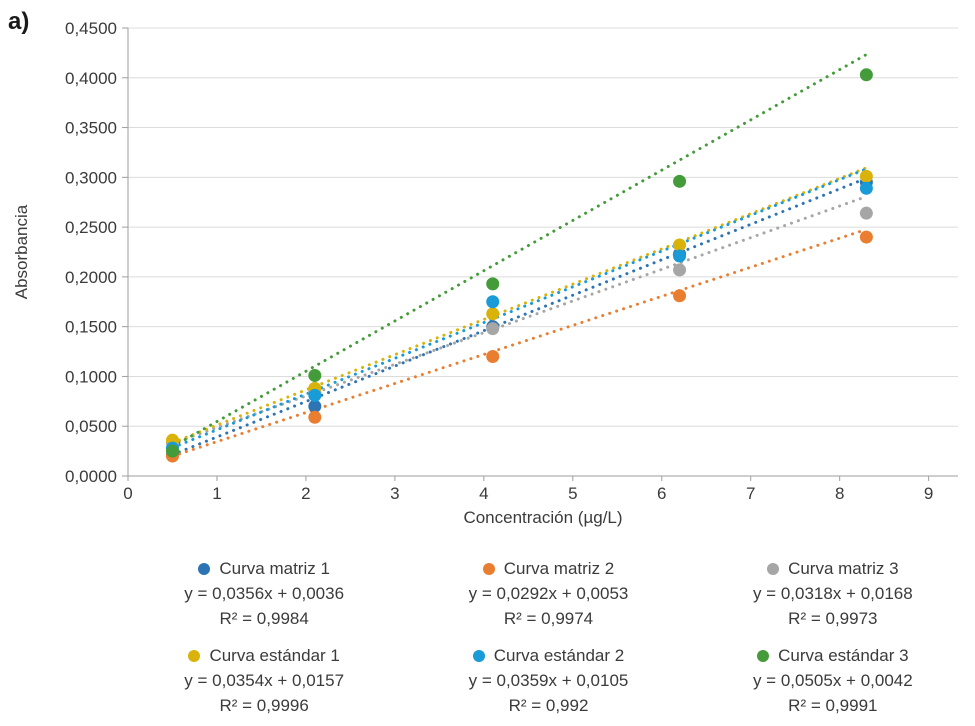 The height and width of the screenshot is (726, 975). I want to click on series-name: Curva estándar 2, so click(559, 655).